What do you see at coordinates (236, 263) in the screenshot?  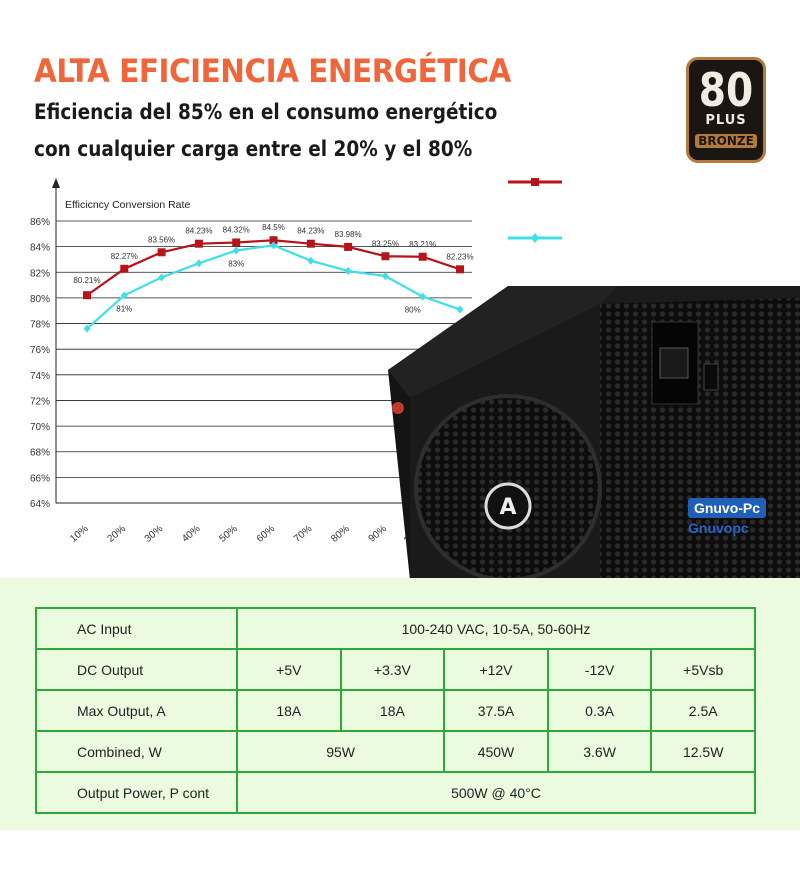 I see `series-2-data-label: 83%` at bounding box center [236, 263].